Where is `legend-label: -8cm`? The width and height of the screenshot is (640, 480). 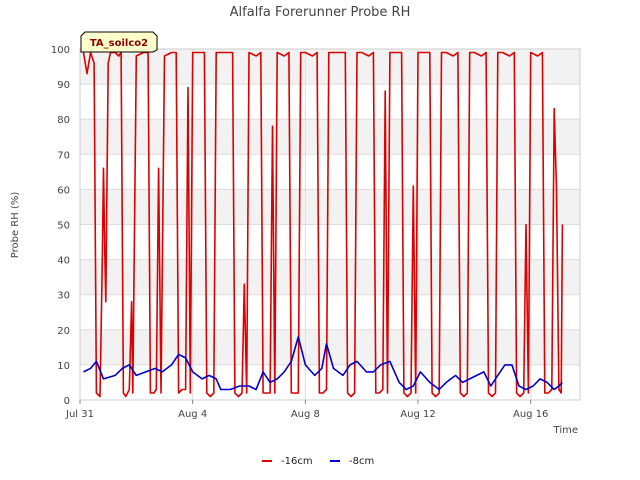
legend-label: -8cm is located at coordinates (361, 461).